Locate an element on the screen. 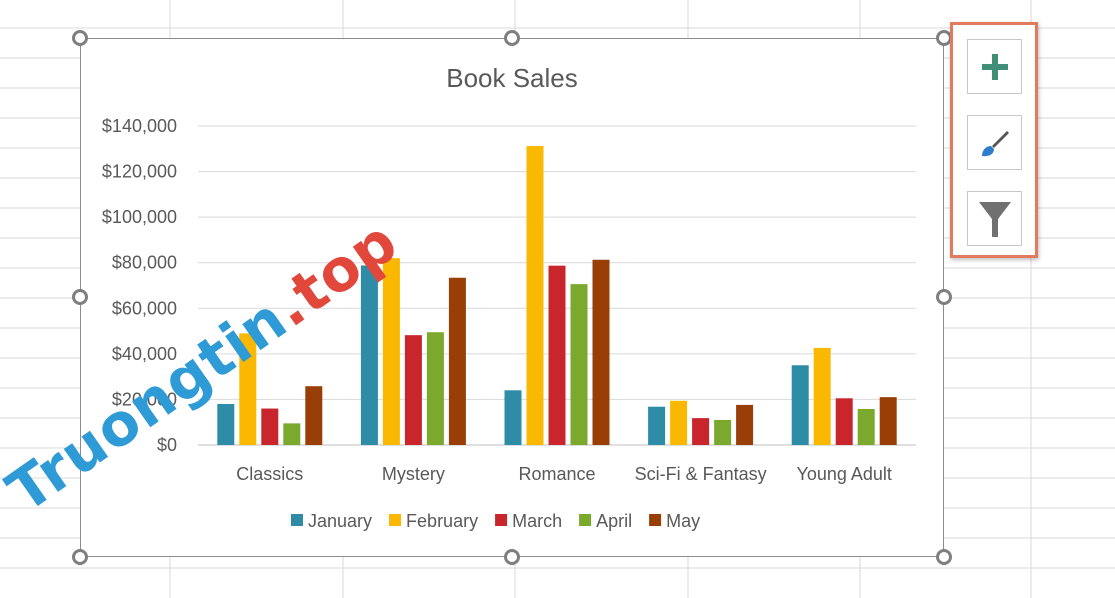 This screenshot has width=1115, height=598. x-tick-label: Young Adult is located at coordinates (843, 474).